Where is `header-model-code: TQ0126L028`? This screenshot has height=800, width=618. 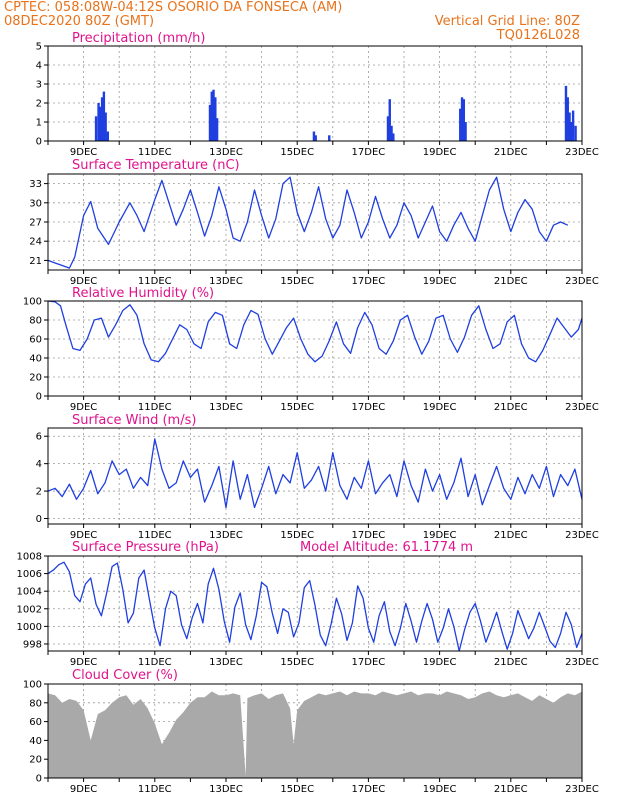
header-model-code: TQ0126L028 is located at coordinates (538, 35).